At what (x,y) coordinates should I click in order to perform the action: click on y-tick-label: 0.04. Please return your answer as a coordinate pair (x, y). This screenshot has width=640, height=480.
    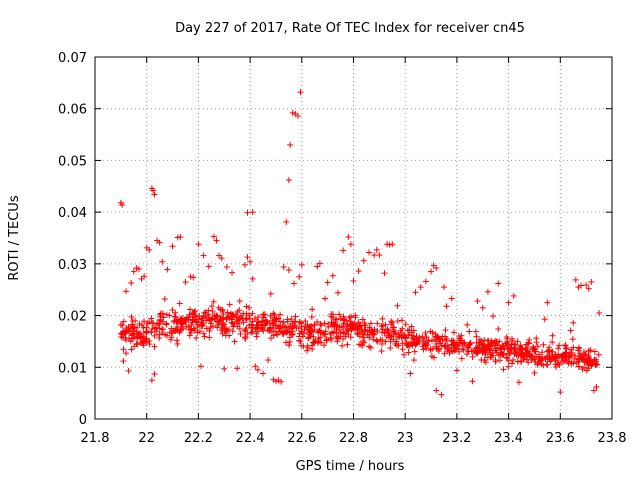
    Looking at the image, I should click on (72, 213).